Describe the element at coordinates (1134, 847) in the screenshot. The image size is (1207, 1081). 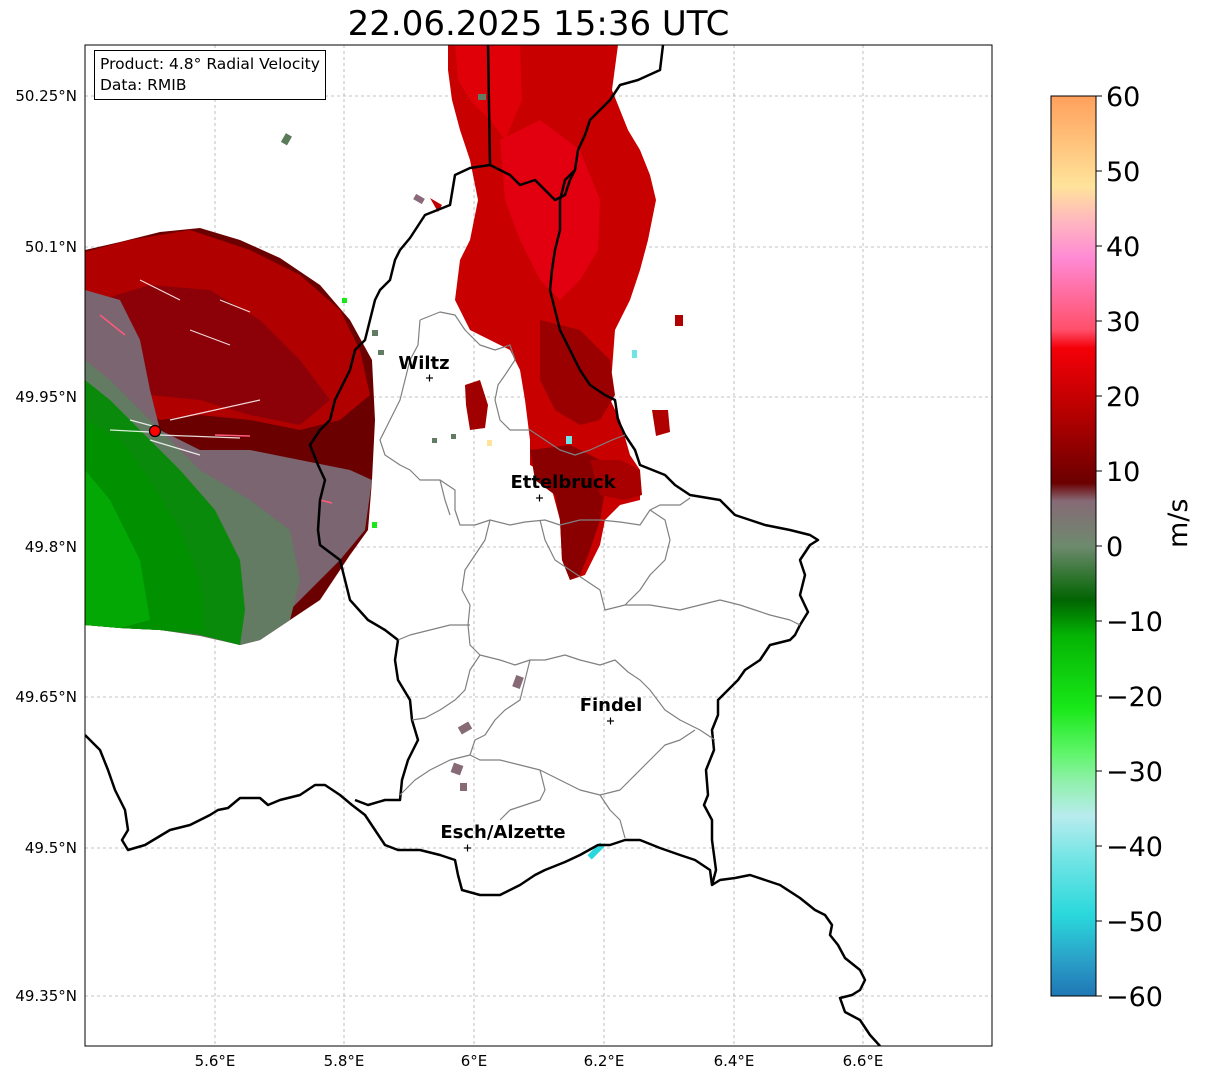
I see `colorbar-tick-label: −40` at that location.